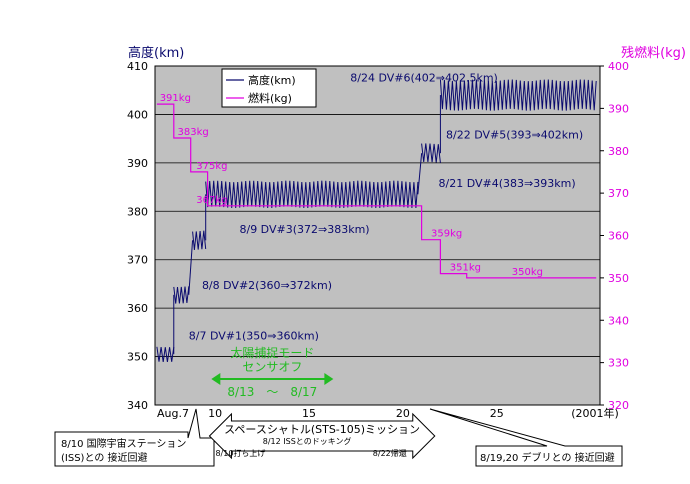 The image size is (690, 484). What do you see at coordinates (322, 429) in the screenshot?
I see `shuttle-mission-title: スペースシャトル(STS-105)ミッション` at bounding box center [322, 429].